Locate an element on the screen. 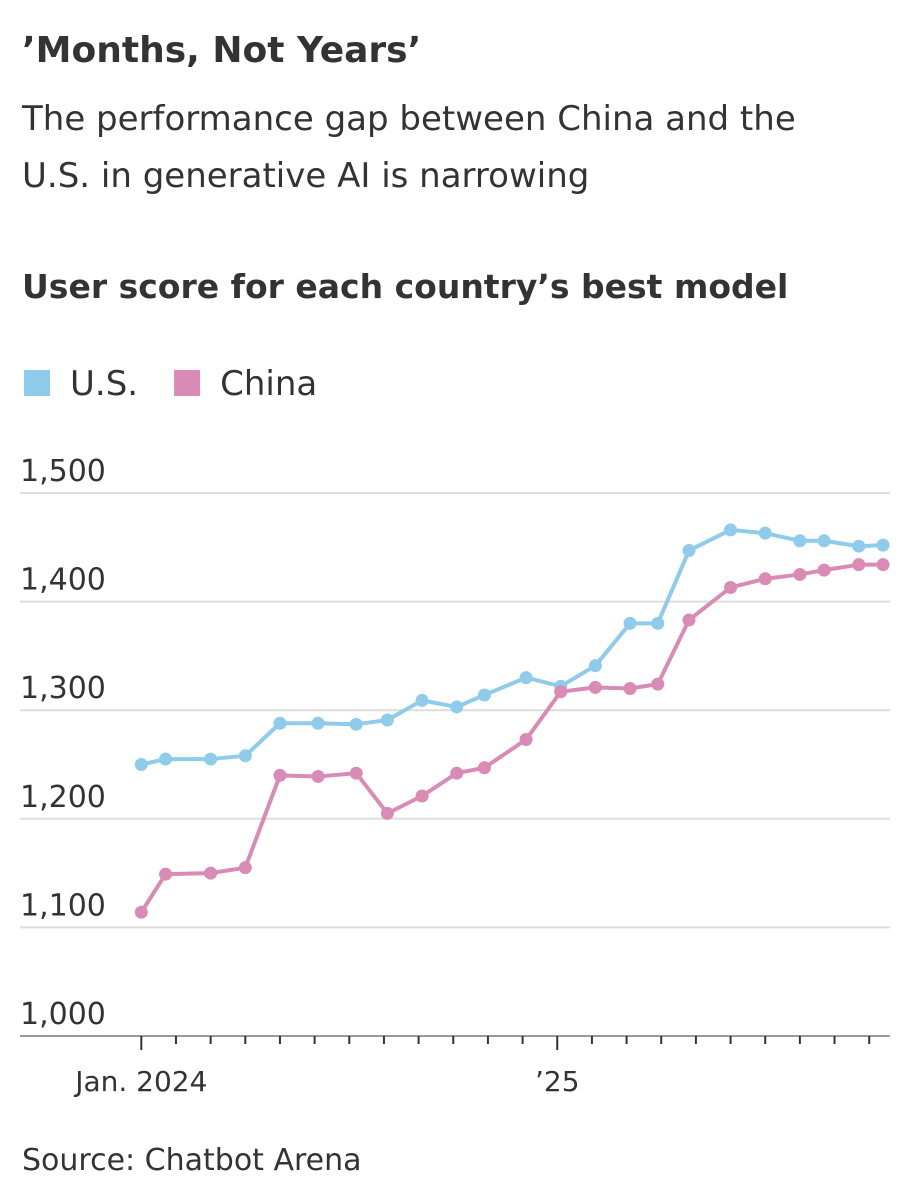 The height and width of the screenshot is (1200, 911). subtitle-line: U.S. in generative AI is narrowing is located at coordinates (305, 176).